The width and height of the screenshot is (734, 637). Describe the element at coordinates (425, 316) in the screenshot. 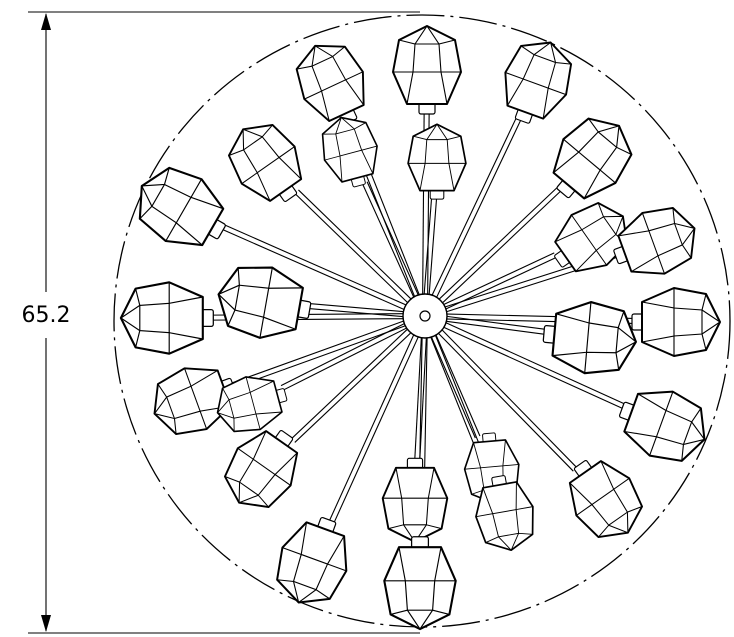

I see `central-hub` at that location.